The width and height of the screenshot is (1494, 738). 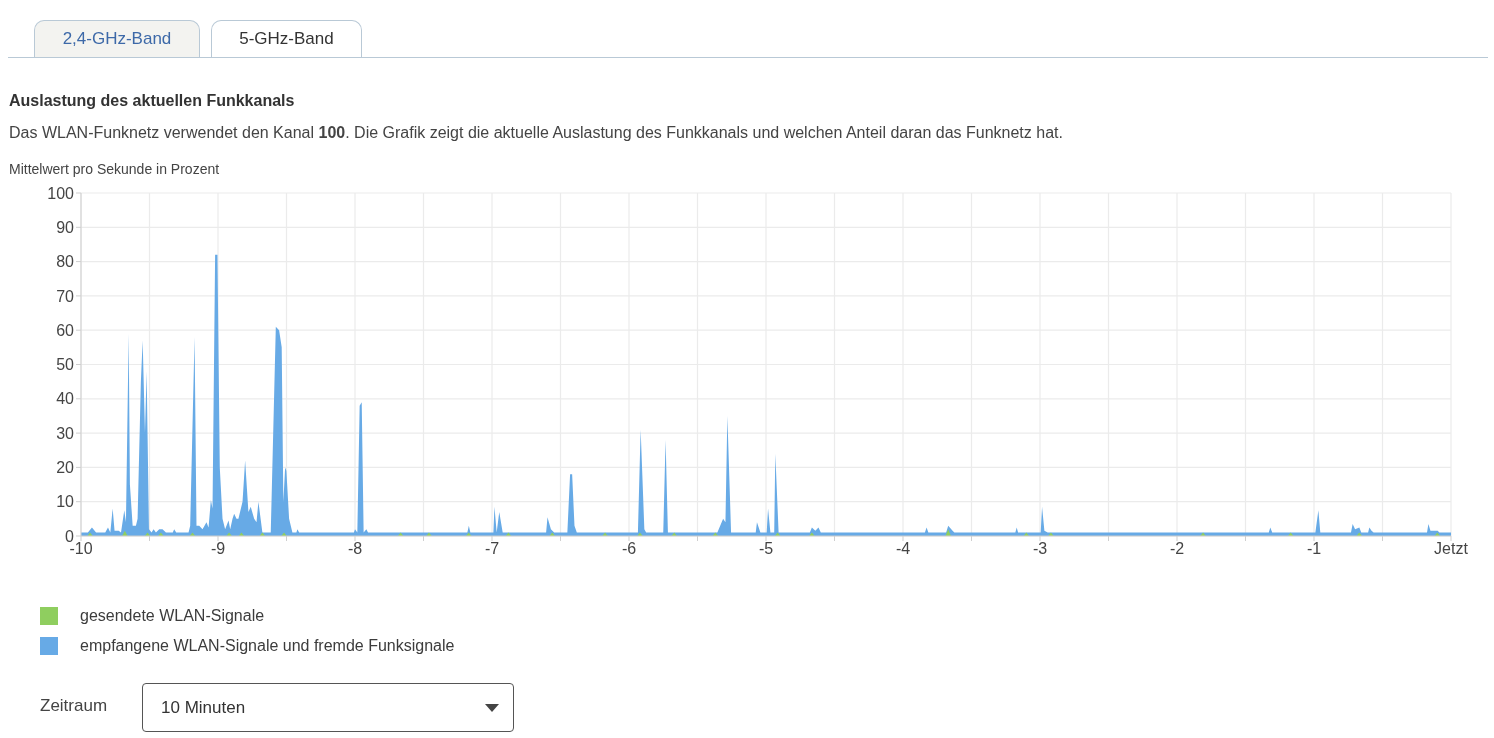 What do you see at coordinates (355, 549) in the screenshot?
I see `x-tick-label: -8` at bounding box center [355, 549].